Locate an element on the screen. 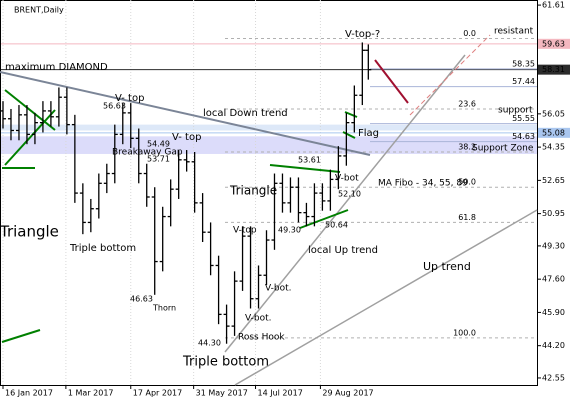 Image resolution: width=570 pixels, height=400 pixels. annotation: Breakaway Gap is located at coordinates (147, 153).